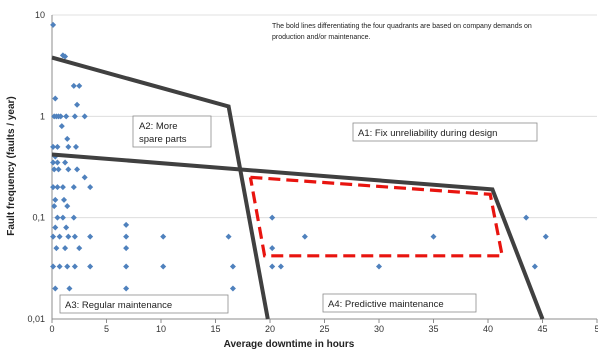  I want to click on a1-label: A1: Fix unreliability during design, so click(427, 133).